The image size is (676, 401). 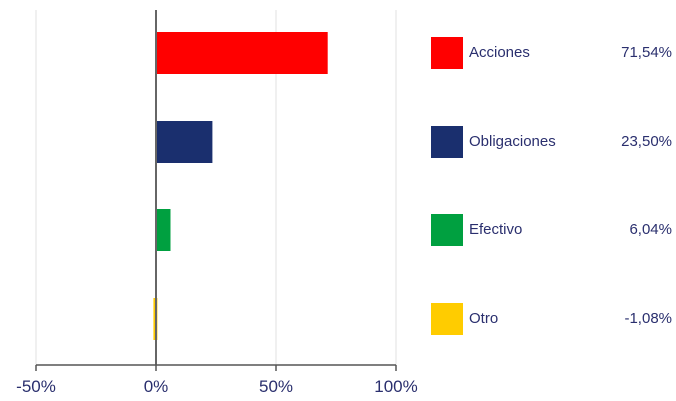 What do you see at coordinates (156, 386) in the screenshot?
I see `x-tick-label: 0%` at bounding box center [156, 386].